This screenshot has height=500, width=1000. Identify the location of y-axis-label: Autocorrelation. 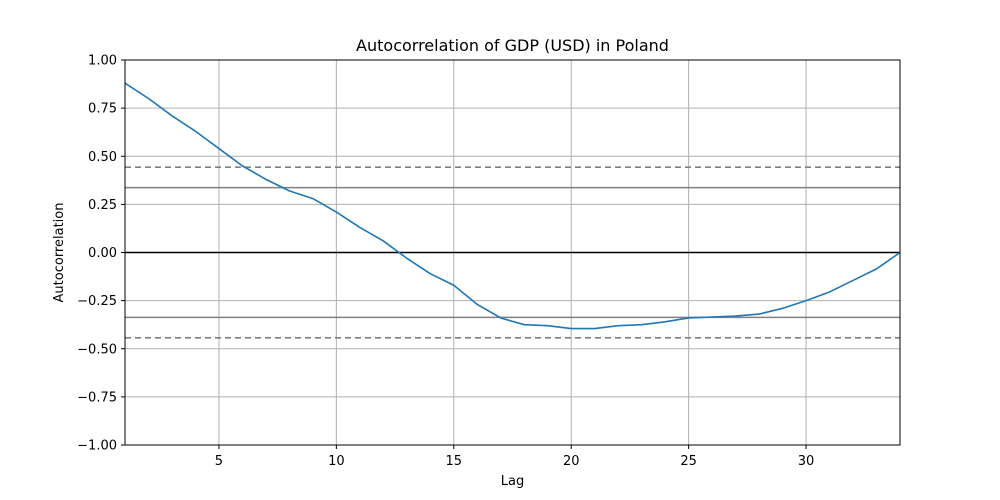
(59, 253).